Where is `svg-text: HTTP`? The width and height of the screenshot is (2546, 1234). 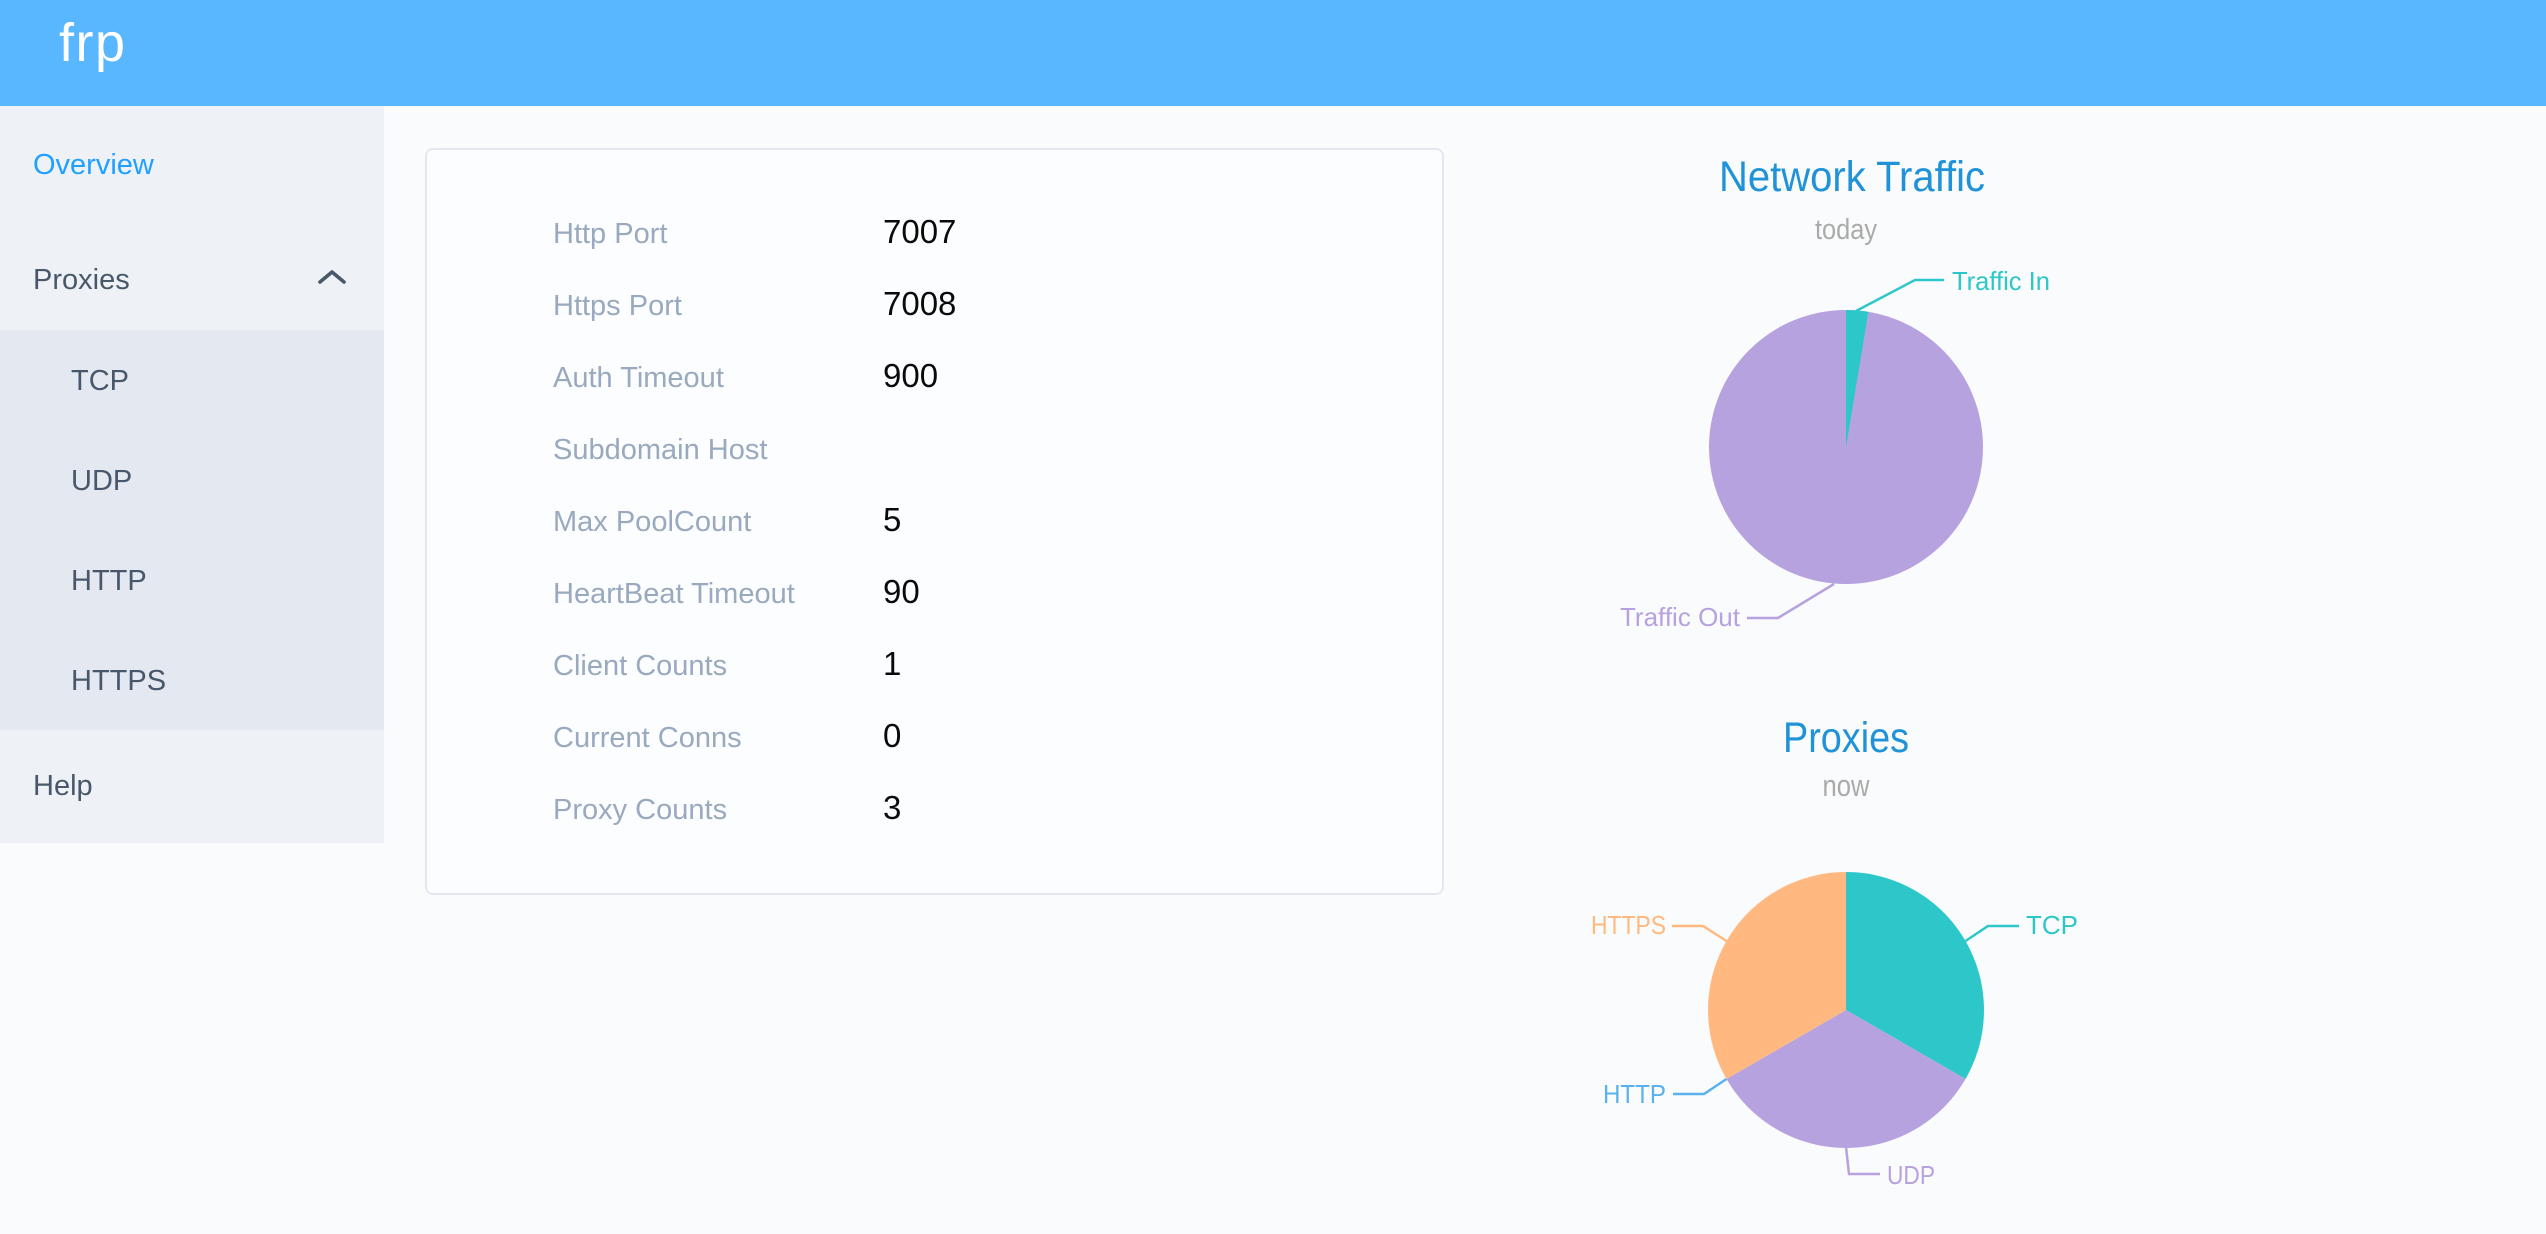 svg-text: HTTP is located at coordinates (1634, 1094).